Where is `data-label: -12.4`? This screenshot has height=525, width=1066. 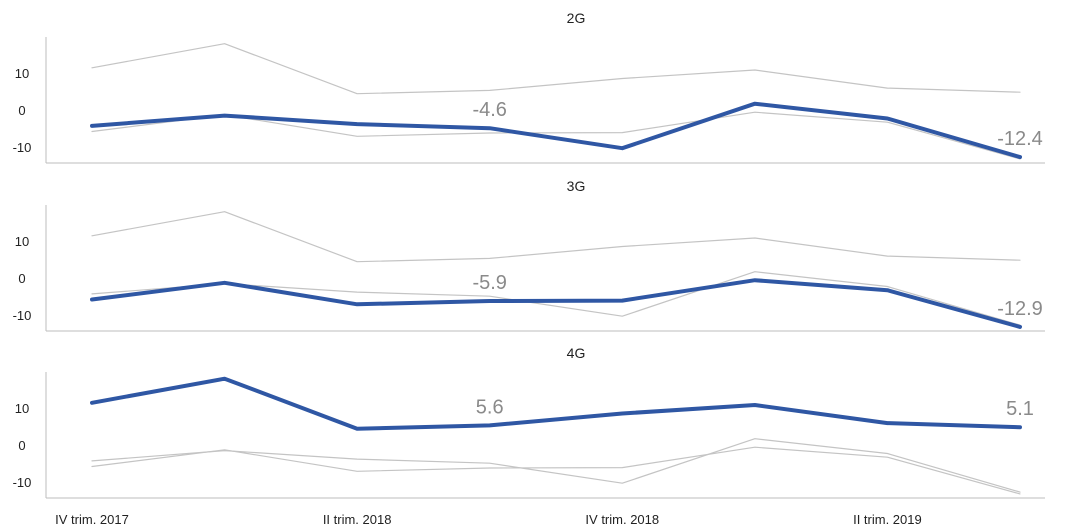
data-label: -12.4 is located at coordinates (1020, 139).